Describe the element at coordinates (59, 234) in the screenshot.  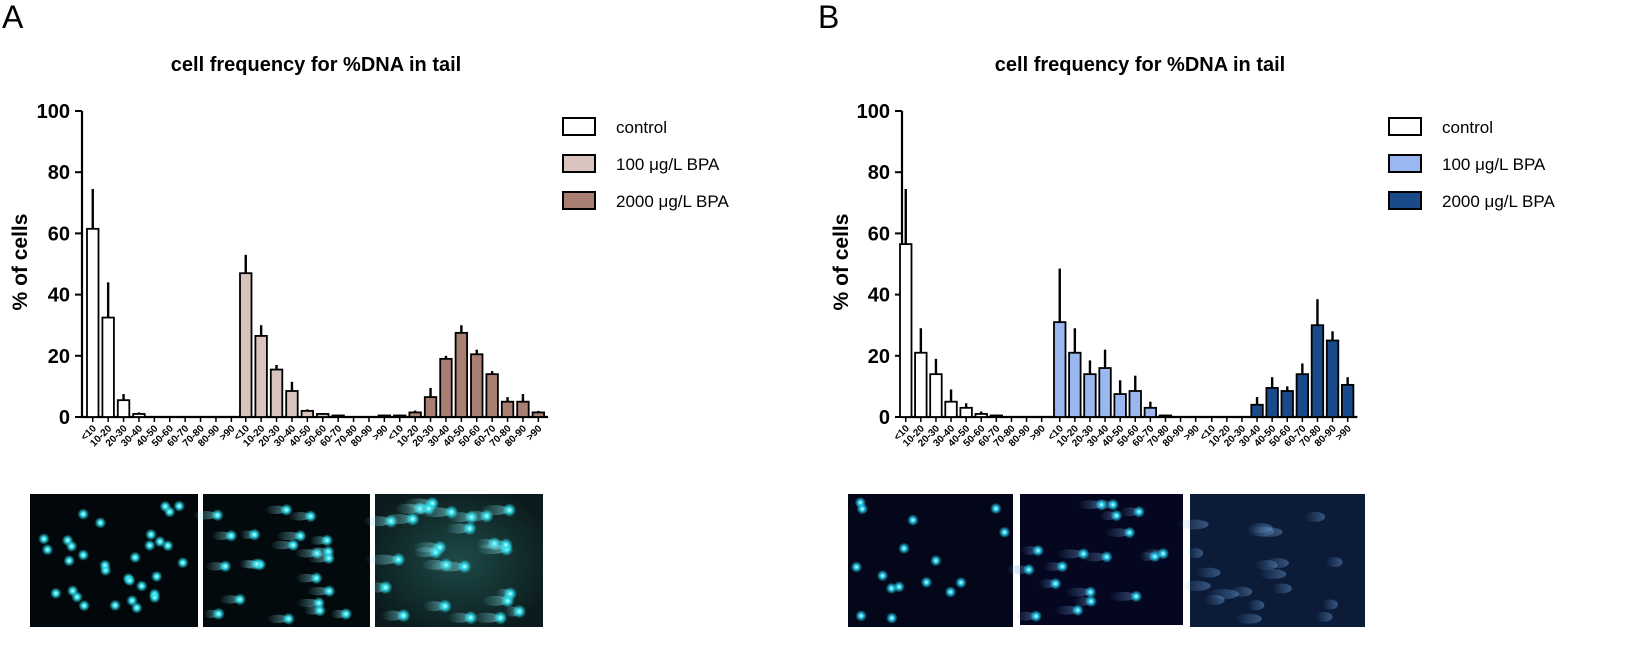
I see `y-tick-label: 60` at that location.